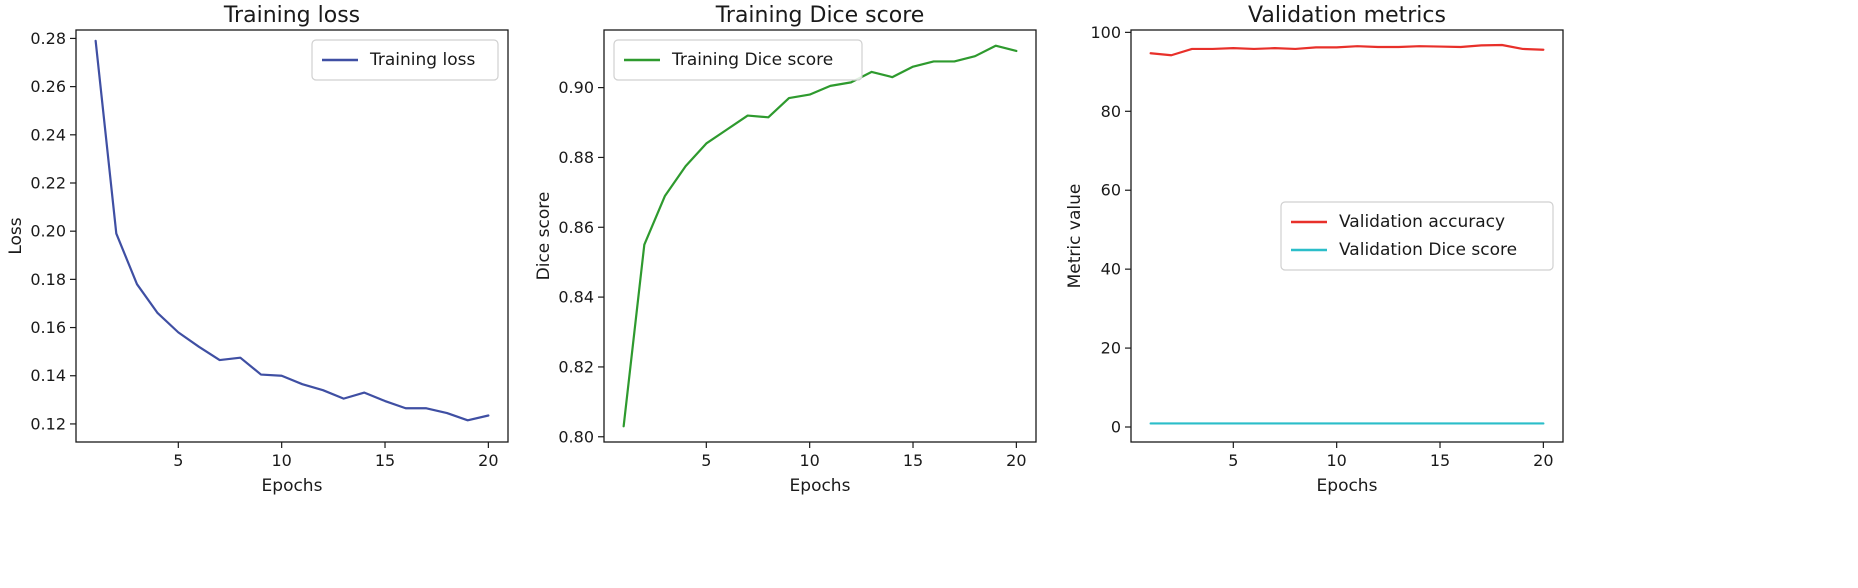 This screenshot has width=1858, height=588. I want to click on y-tick-label: 0.14, so click(48, 375).